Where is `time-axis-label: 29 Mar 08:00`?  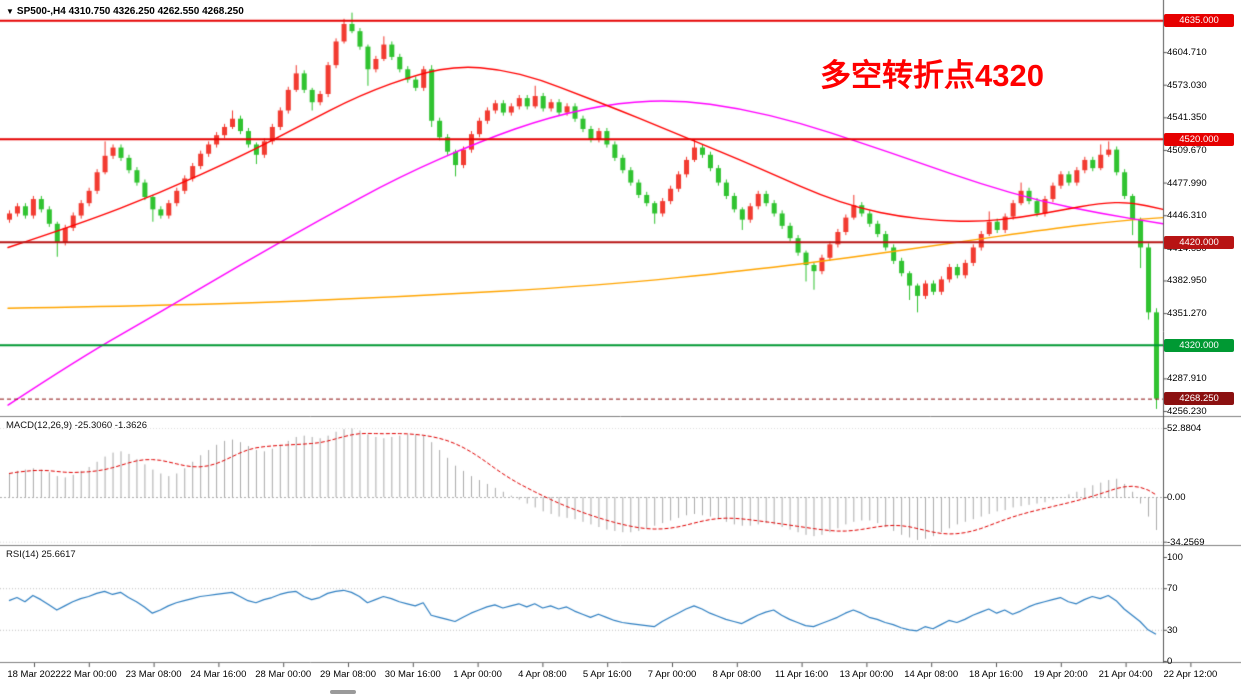
time-axis-label: 29 Mar 08:00 is located at coordinates (348, 674).